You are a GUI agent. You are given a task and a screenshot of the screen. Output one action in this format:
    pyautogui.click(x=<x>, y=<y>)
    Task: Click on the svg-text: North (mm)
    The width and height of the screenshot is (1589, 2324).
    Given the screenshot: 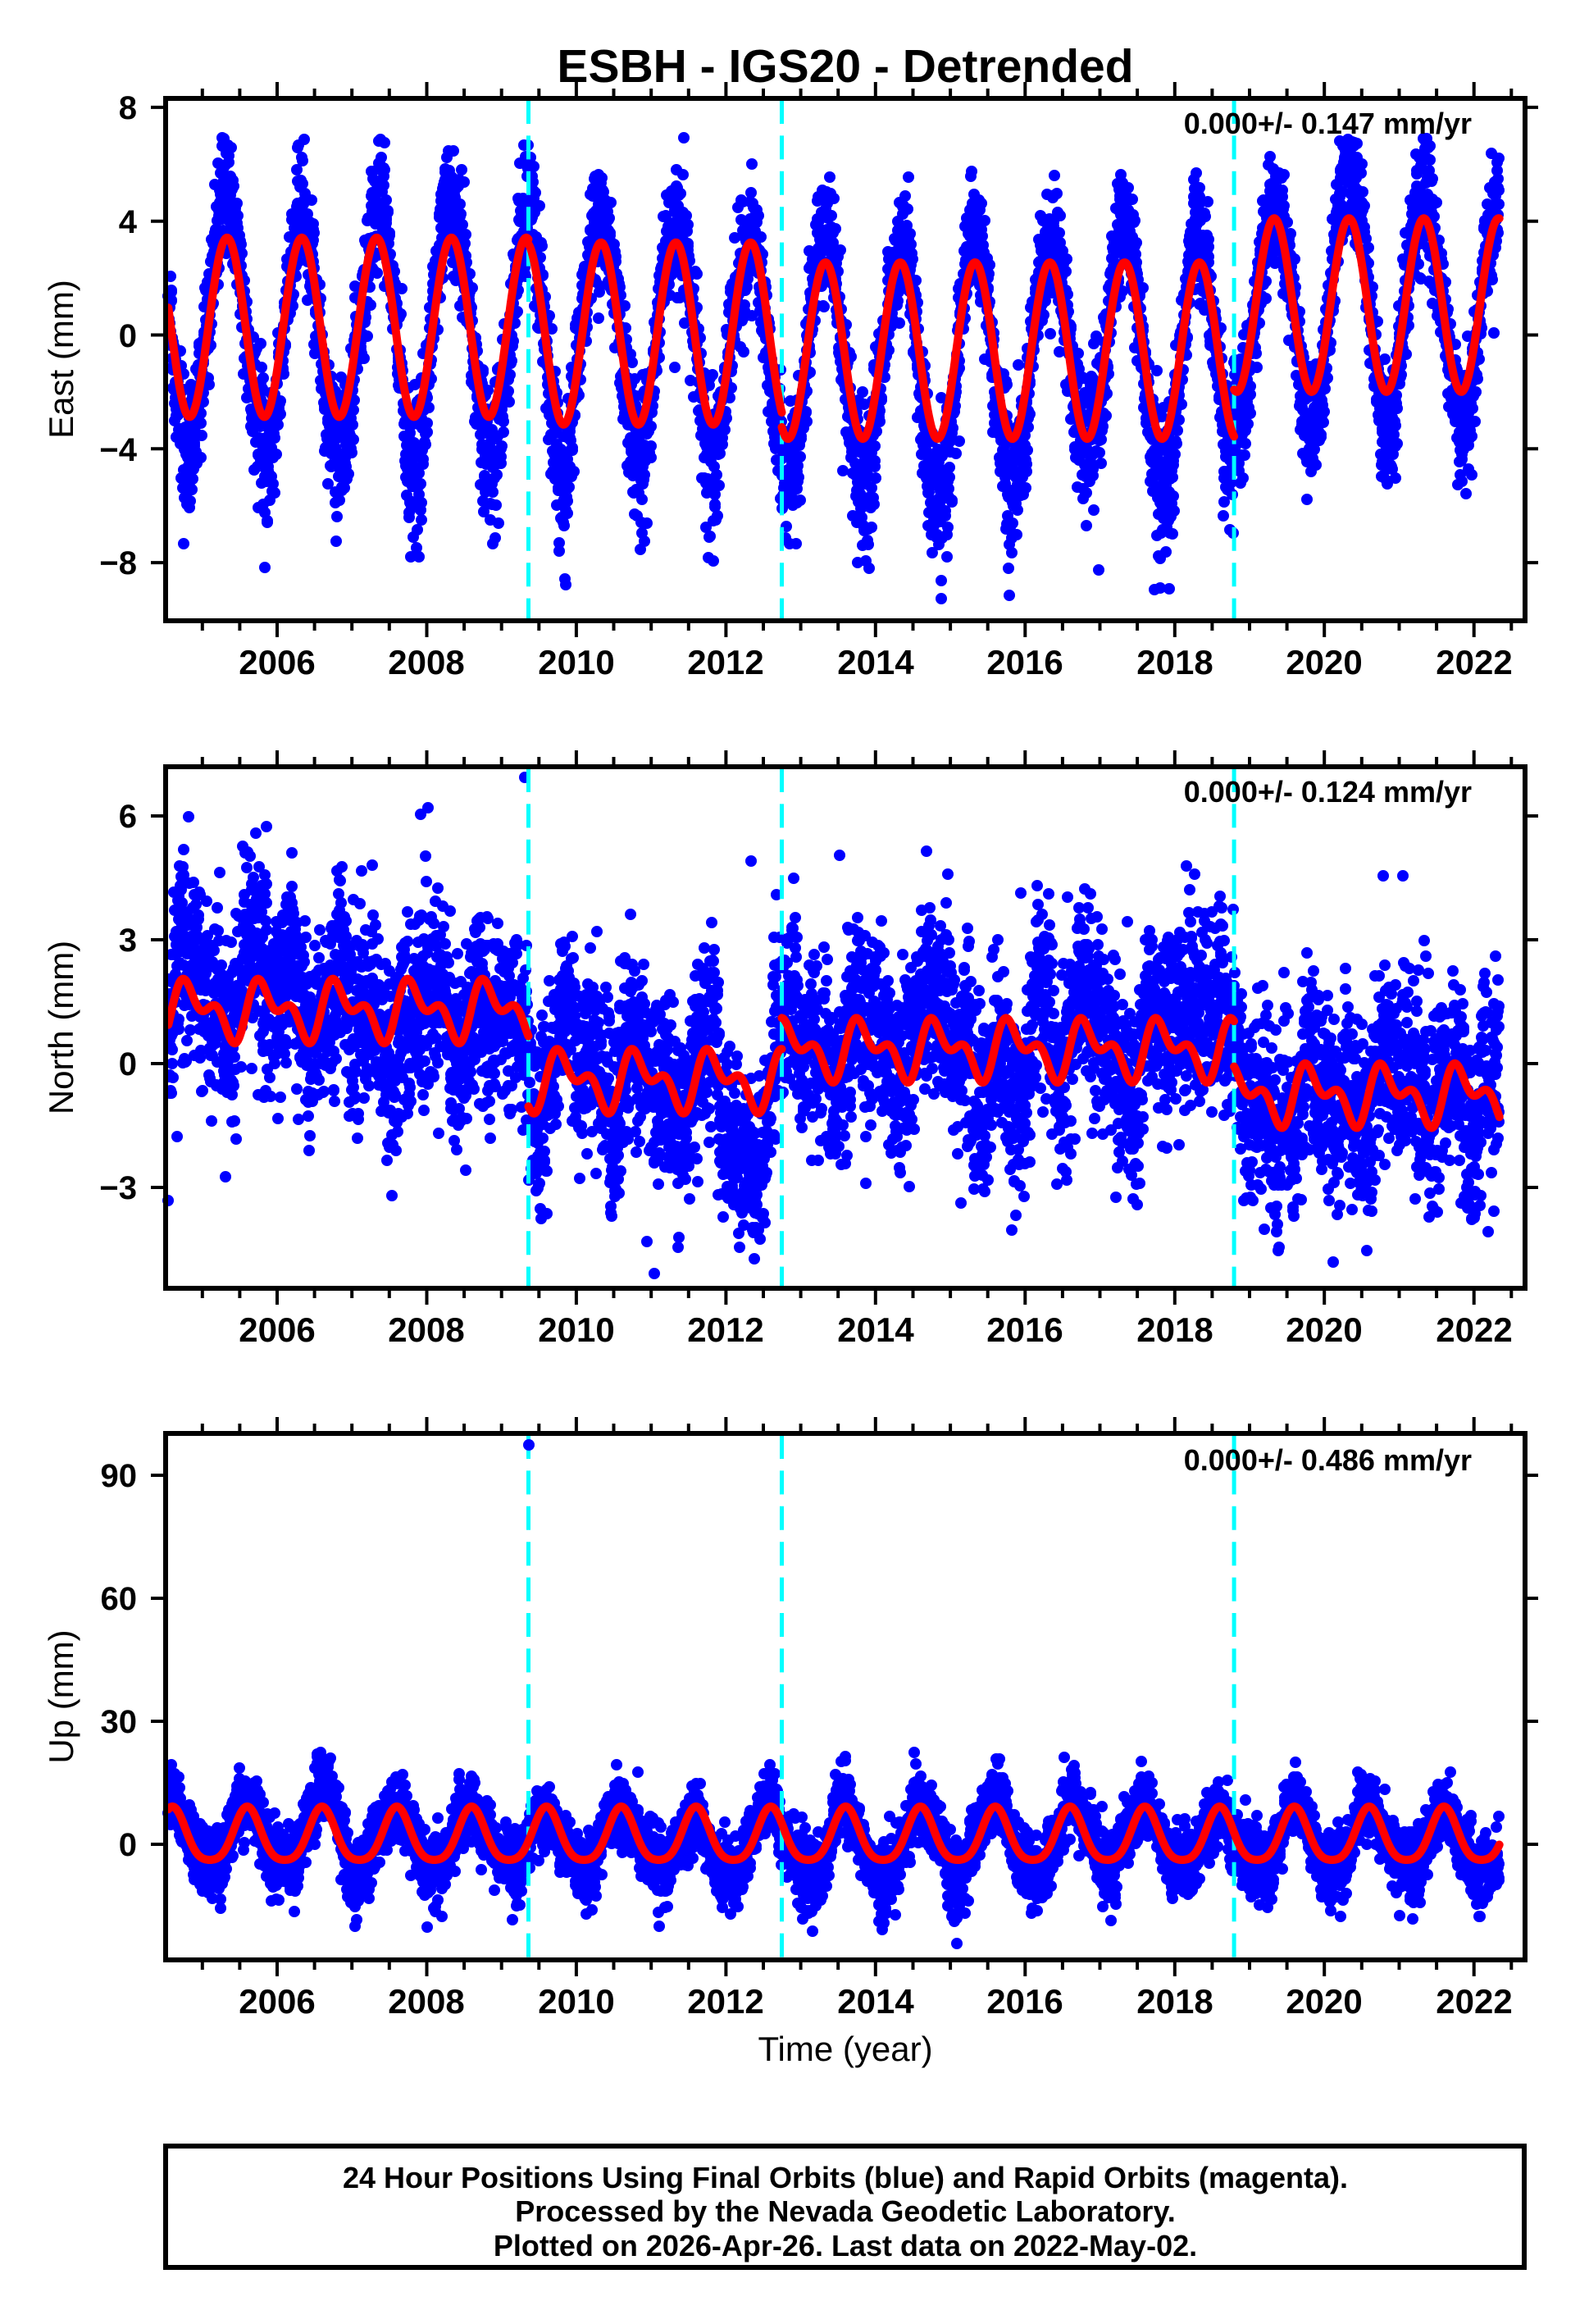 What is the action you would take?
    pyautogui.click(x=61, y=1027)
    